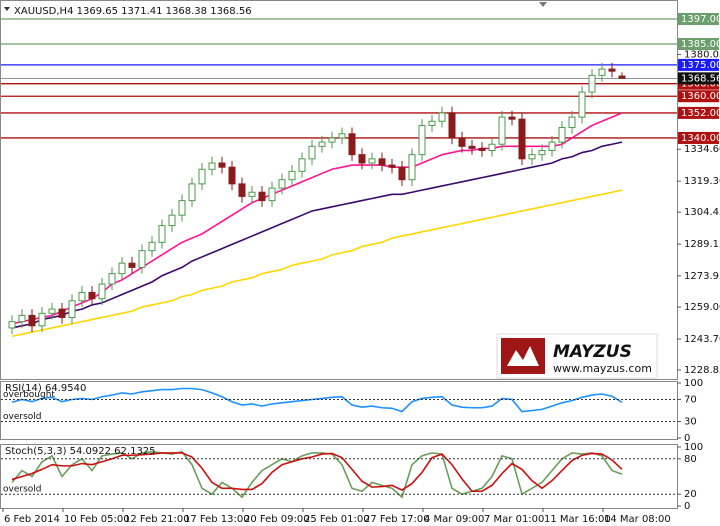 This screenshot has height=526, width=720. I want to click on y-tick-label: 1319.30, so click(702, 181).